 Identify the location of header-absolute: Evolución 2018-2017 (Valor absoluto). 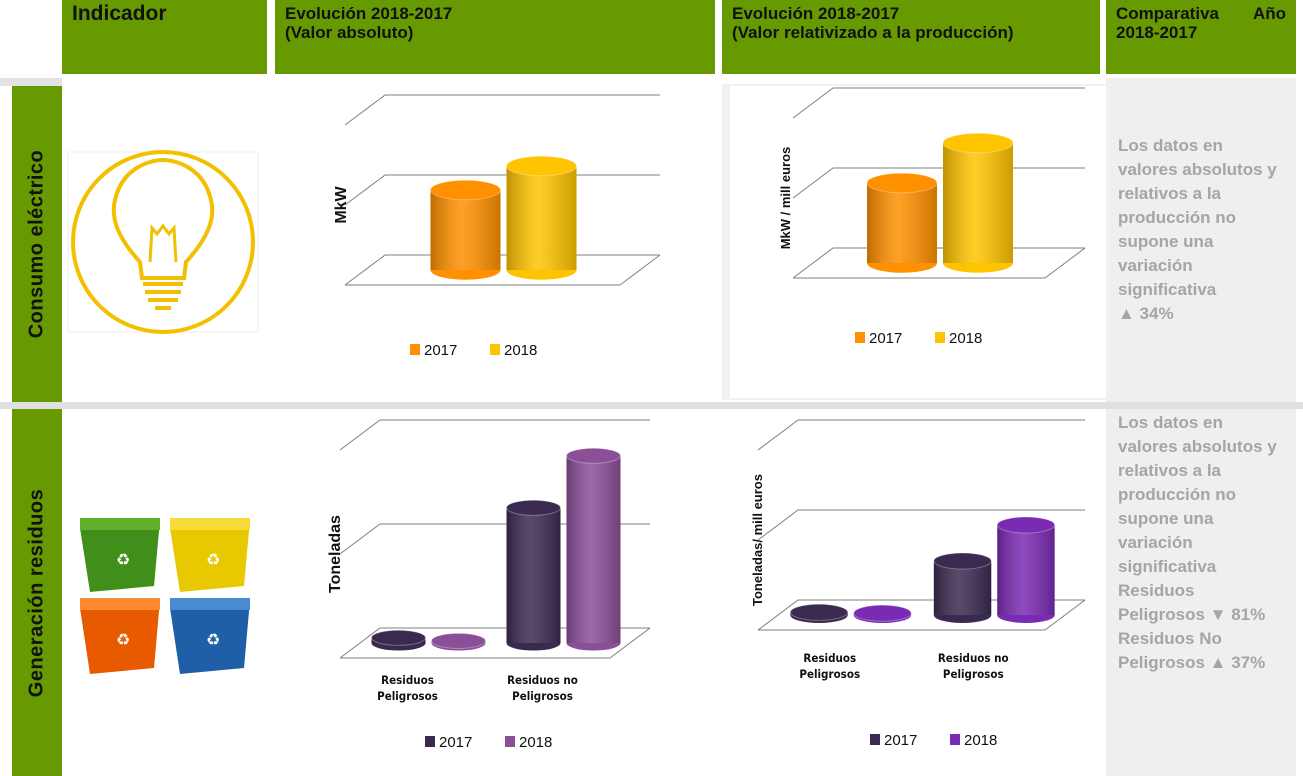
(495, 37).